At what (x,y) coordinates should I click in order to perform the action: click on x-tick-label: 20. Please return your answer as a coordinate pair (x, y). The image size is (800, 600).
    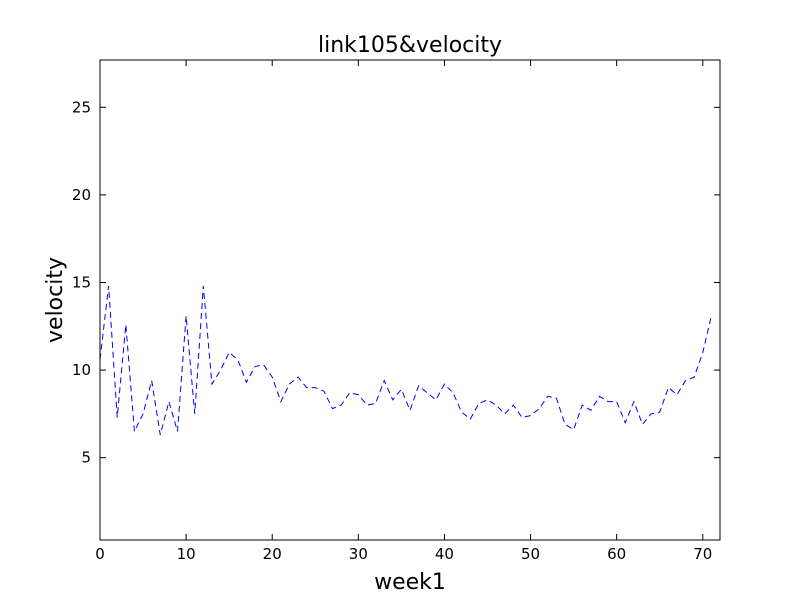
    Looking at the image, I should click on (272, 554).